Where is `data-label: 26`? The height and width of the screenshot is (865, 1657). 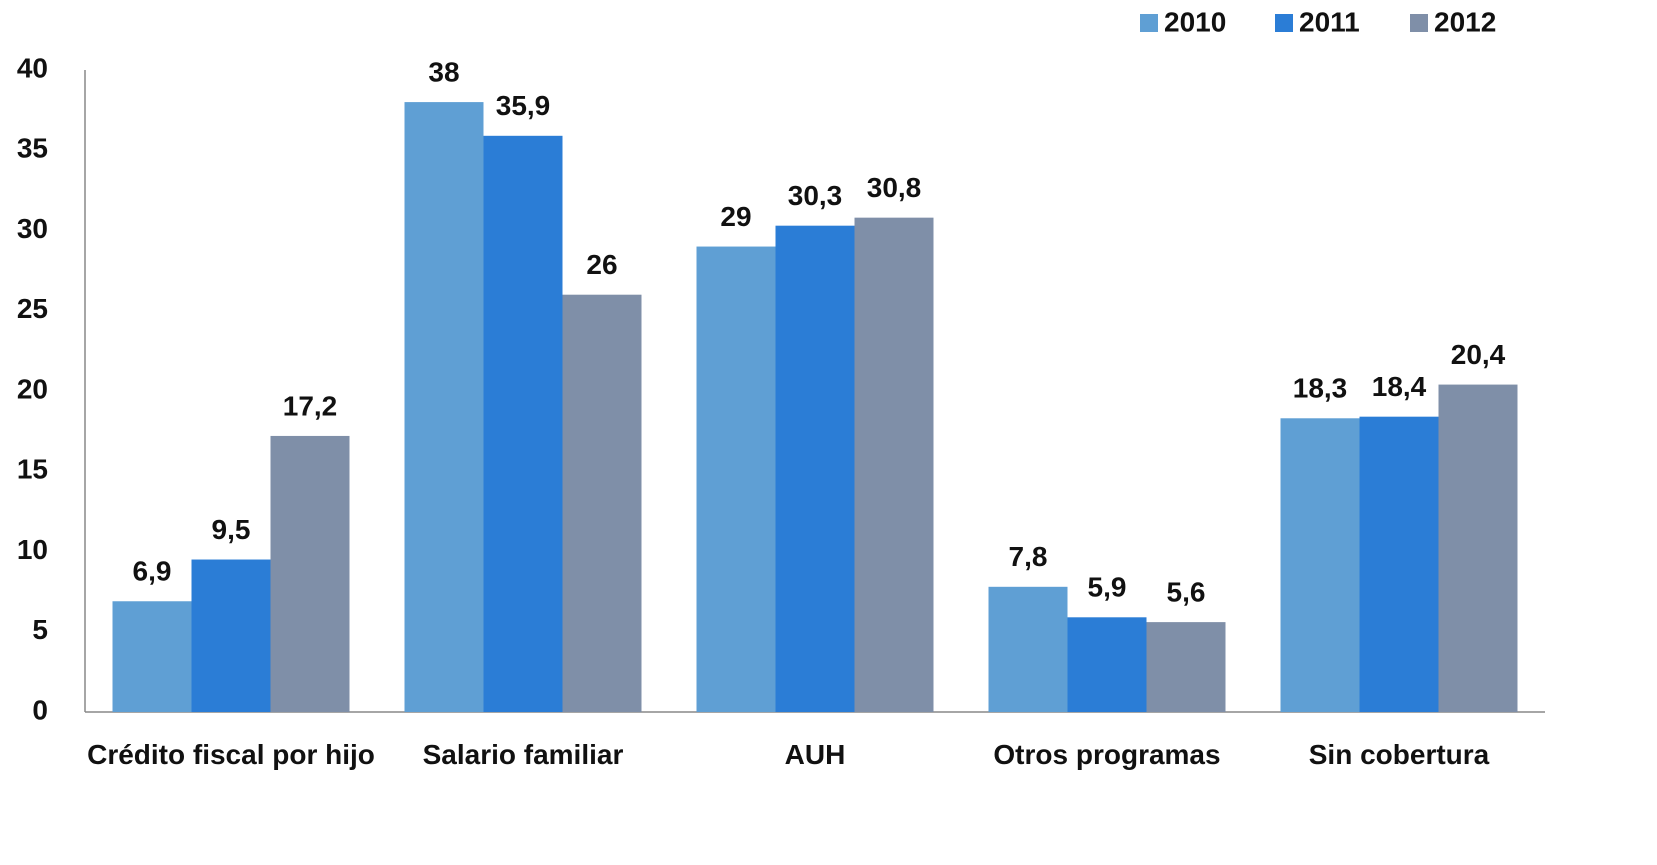
data-label: 26 is located at coordinates (601, 264).